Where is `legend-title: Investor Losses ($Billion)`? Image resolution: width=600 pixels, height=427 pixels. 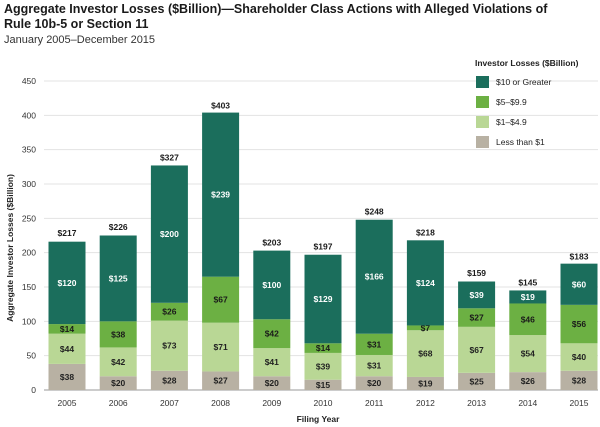 legend-title: Investor Losses ($Billion) is located at coordinates (527, 63).